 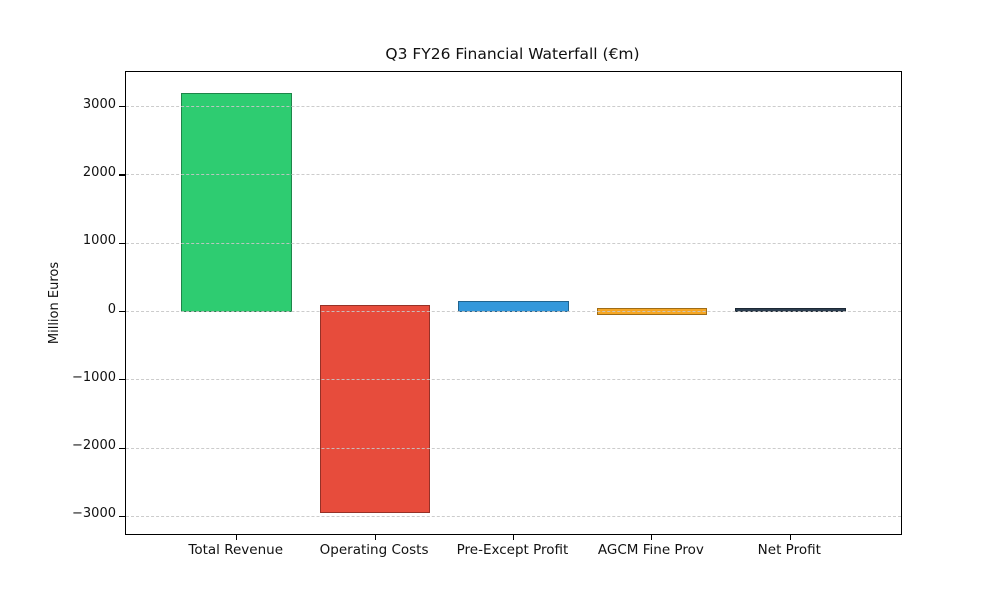 What do you see at coordinates (790, 310) in the screenshot?
I see `bar-net-profit` at bounding box center [790, 310].